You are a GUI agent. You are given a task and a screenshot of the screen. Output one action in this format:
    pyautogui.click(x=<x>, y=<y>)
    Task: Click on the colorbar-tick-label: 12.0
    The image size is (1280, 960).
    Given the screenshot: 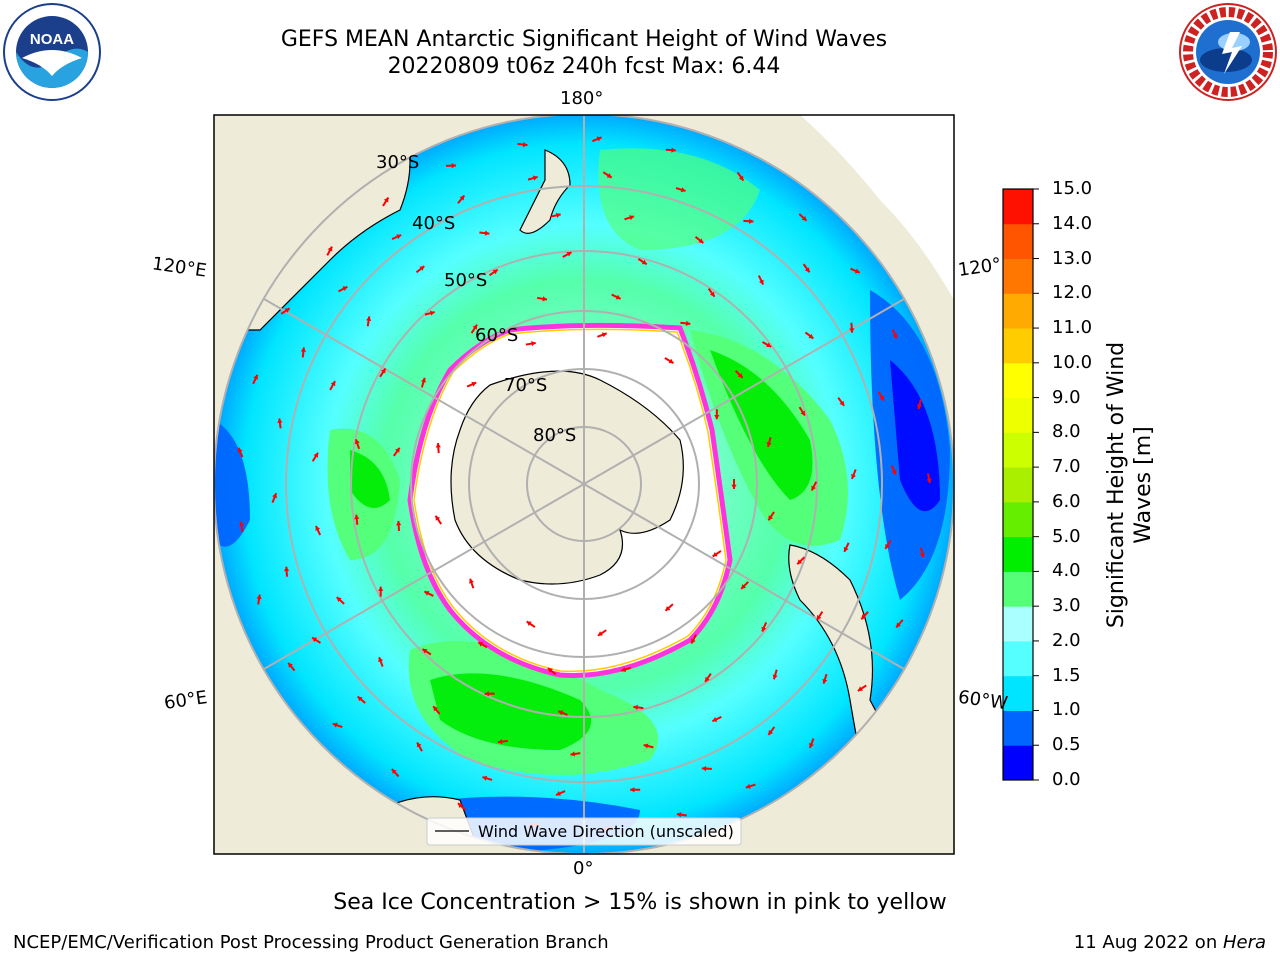 What is the action you would take?
    pyautogui.click(x=1072, y=293)
    